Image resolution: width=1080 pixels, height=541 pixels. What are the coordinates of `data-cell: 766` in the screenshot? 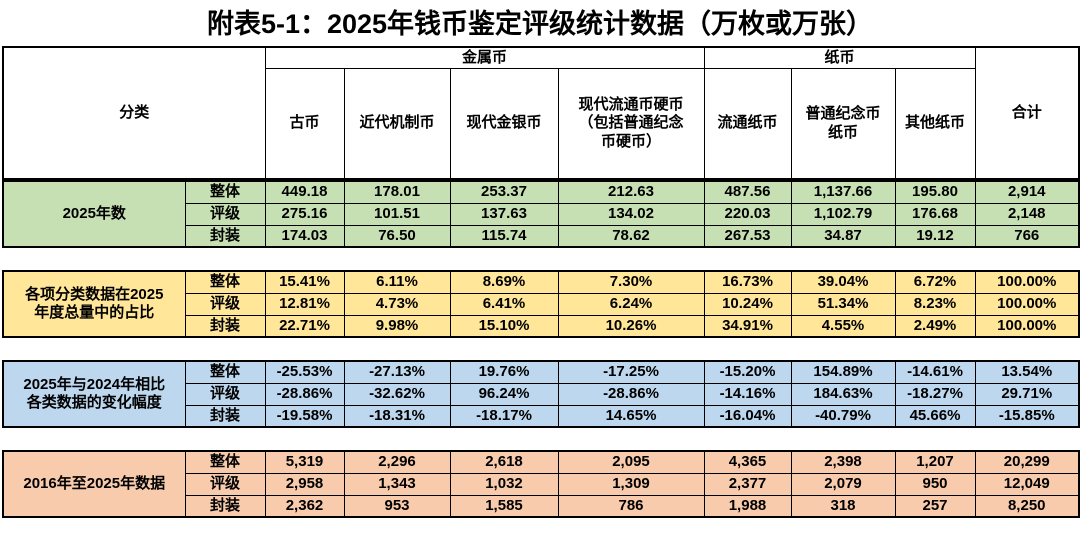 It's located at (1027, 236).